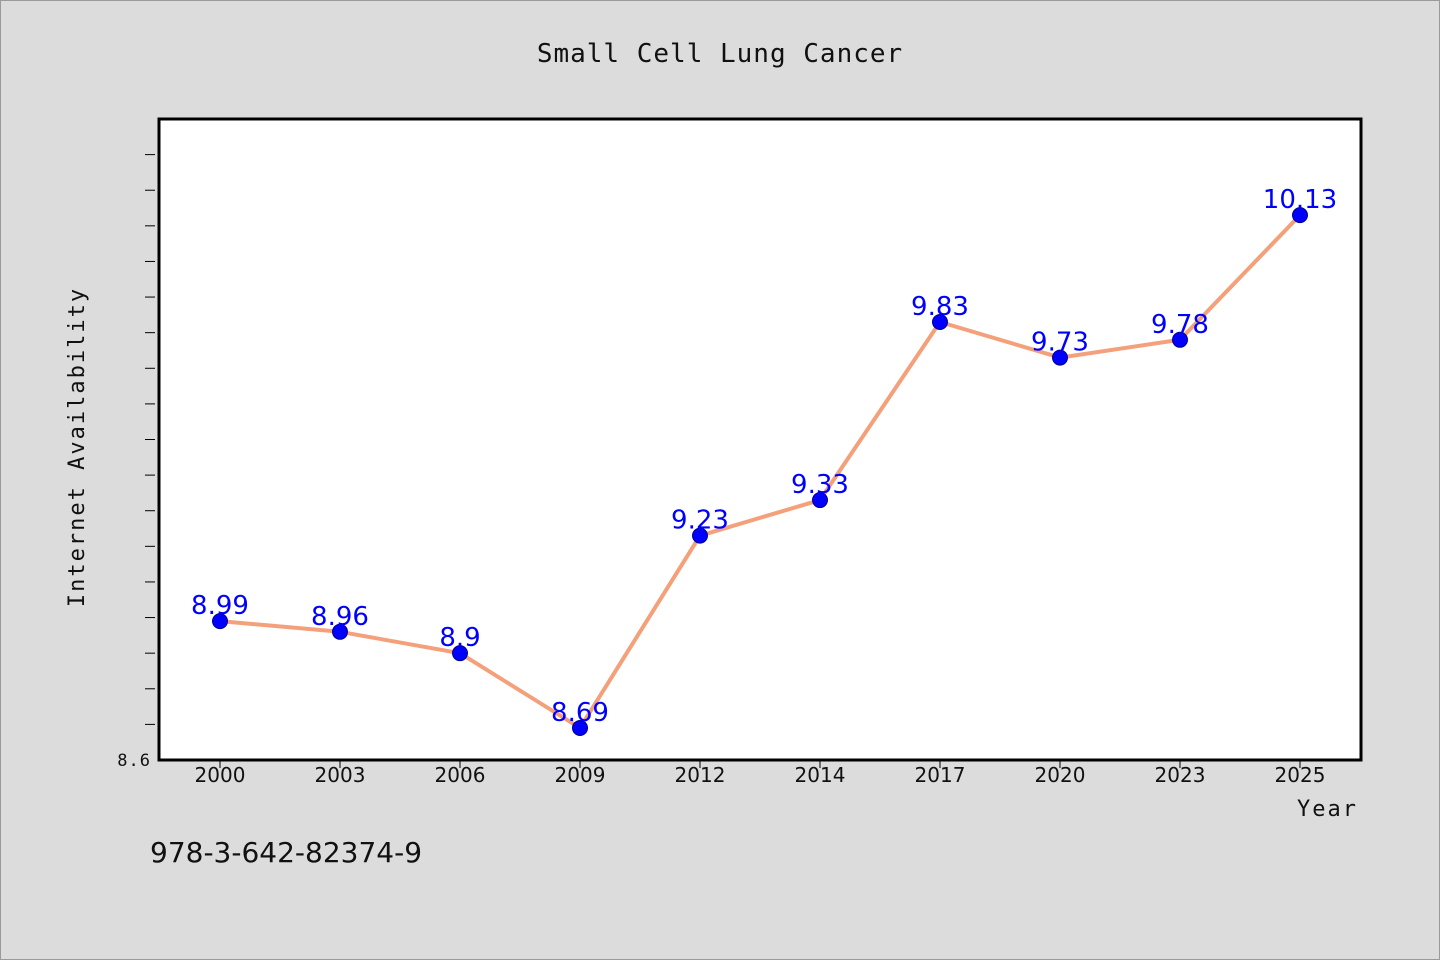 This screenshot has width=1440, height=960. I want to click on x-tick-label: 2012, so click(700, 775).